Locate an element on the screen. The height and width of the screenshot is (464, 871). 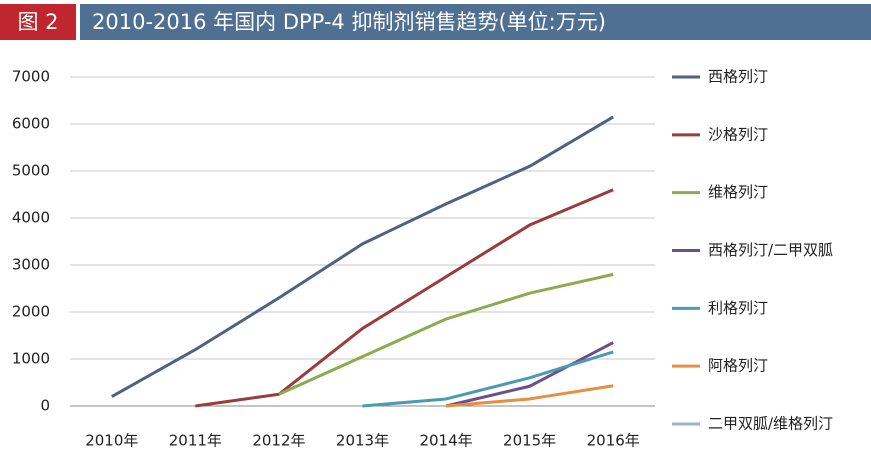
x-tick-label: 2015年 is located at coordinates (529, 441).